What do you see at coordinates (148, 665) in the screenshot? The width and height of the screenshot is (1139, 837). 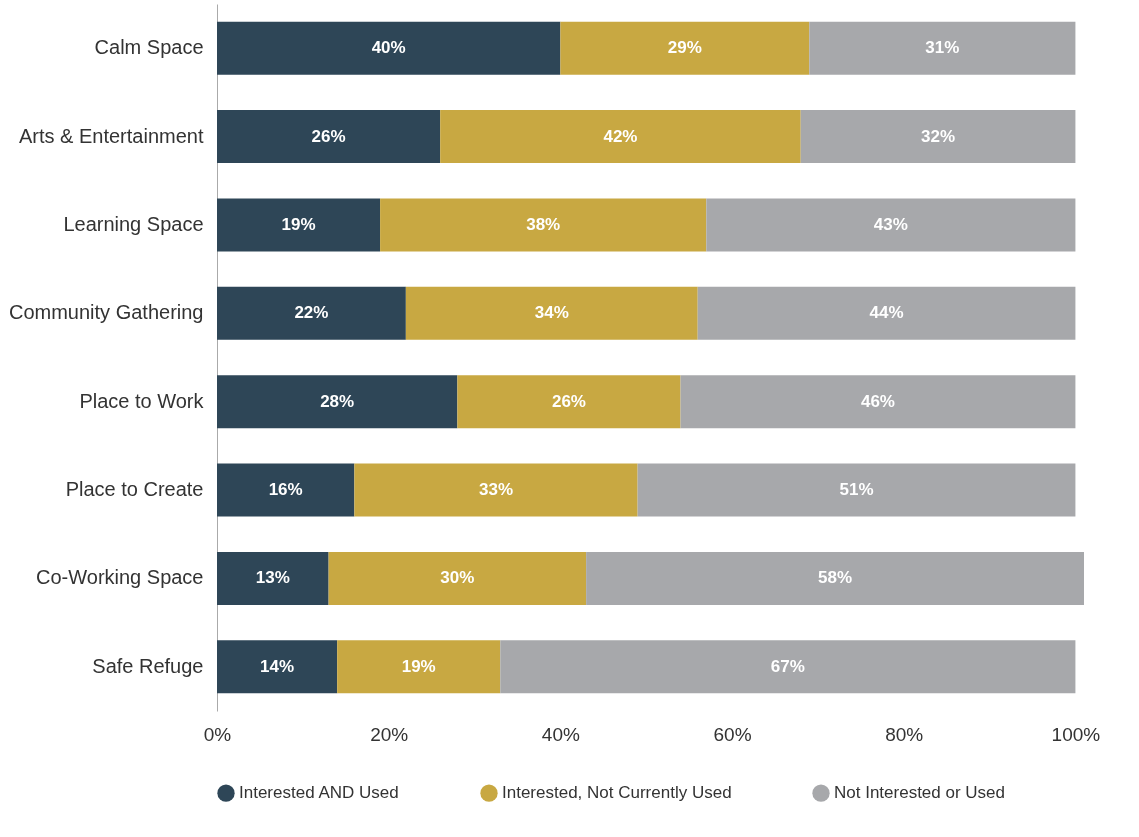 I see `y-tick-label: Safe Refuge` at bounding box center [148, 665].